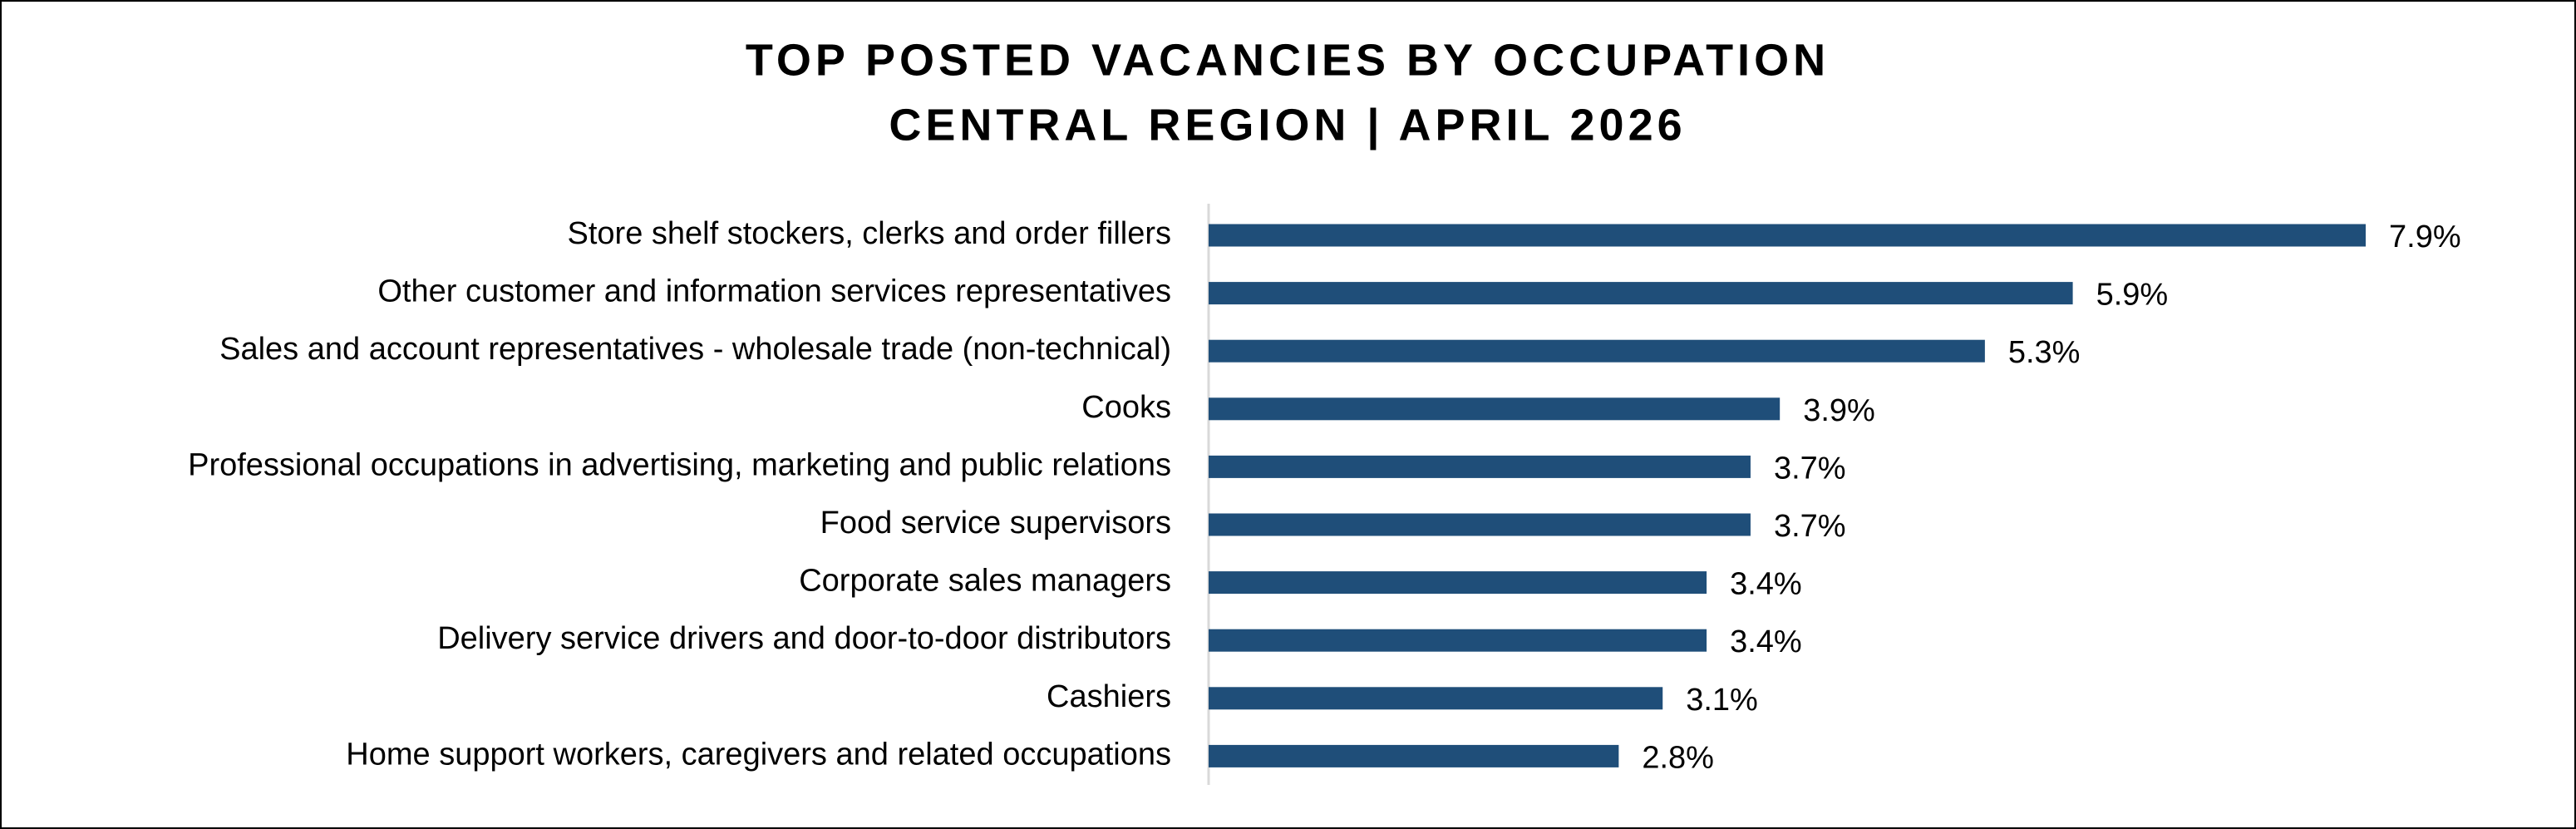 Image resolution: width=2576 pixels, height=829 pixels. Describe the element at coordinates (2132, 295) in the screenshot. I see `value-label: 5.9%` at that location.